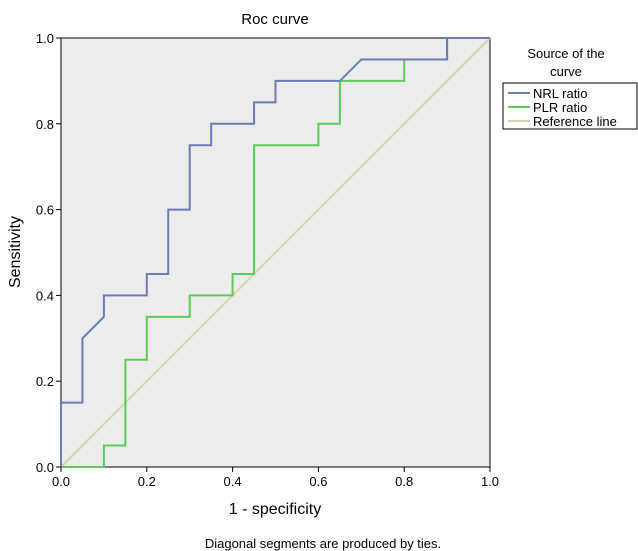 The height and width of the screenshot is (551, 638). Describe the element at coordinates (565, 53) in the screenshot. I see `legend-title-line-1: Source of the` at that location.